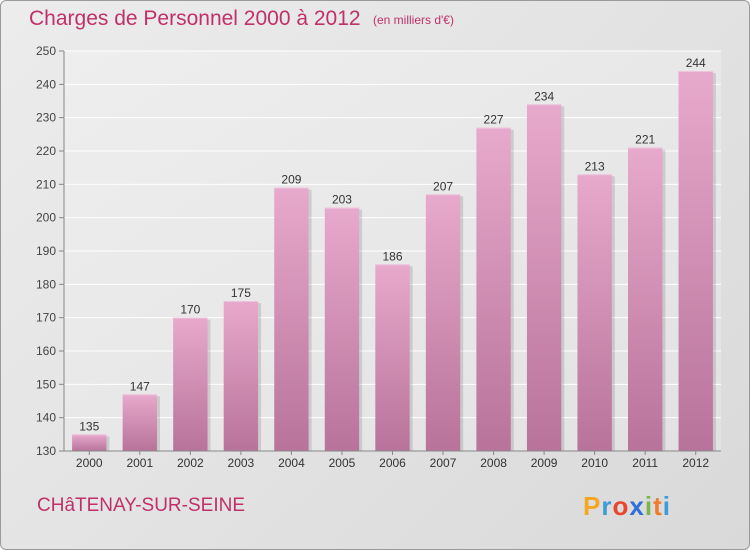  I want to click on y-tick-label: 150, so click(46, 384).